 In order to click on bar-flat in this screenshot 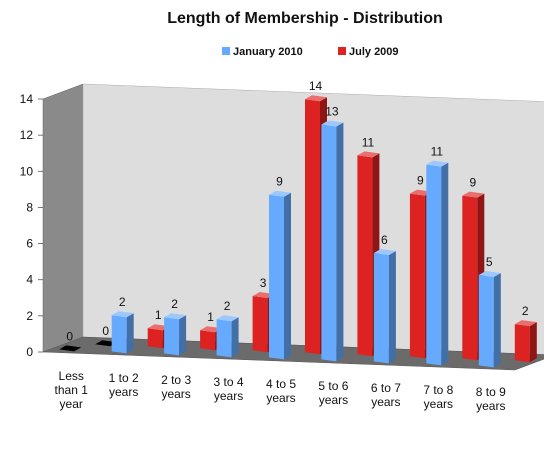, I will do `click(70, 348)`.